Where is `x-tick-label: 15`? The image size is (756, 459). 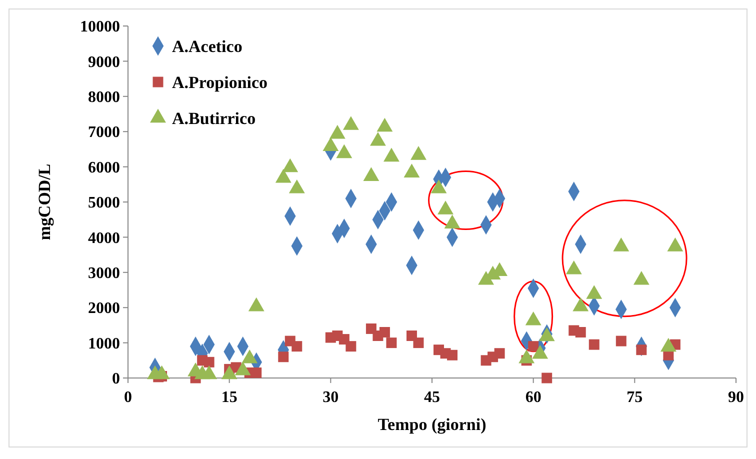
x-tick-label: 15 is located at coordinates (229, 397).